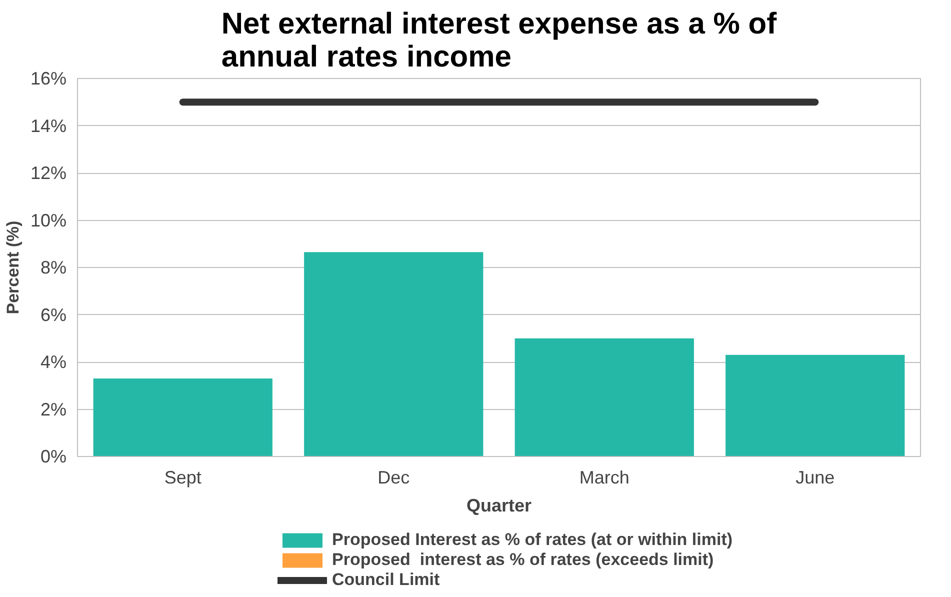  I want to click on y-tick-label: 10%, so click(48, 220).